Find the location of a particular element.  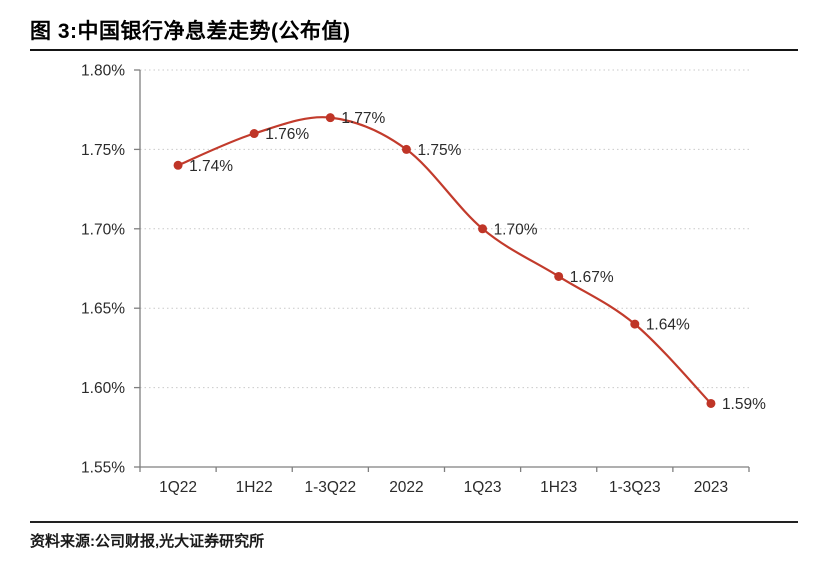

x-tick-label: 2022 is located at coordinates (406, 487).